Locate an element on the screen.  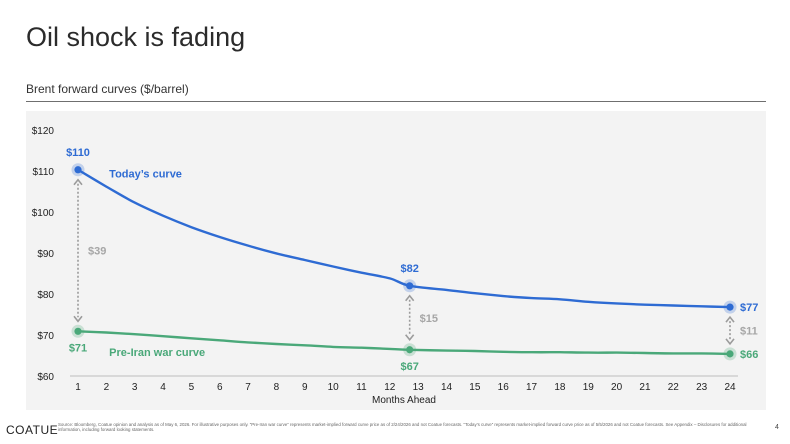
x-tick-label: 12 is located at coordinates (390, 387).